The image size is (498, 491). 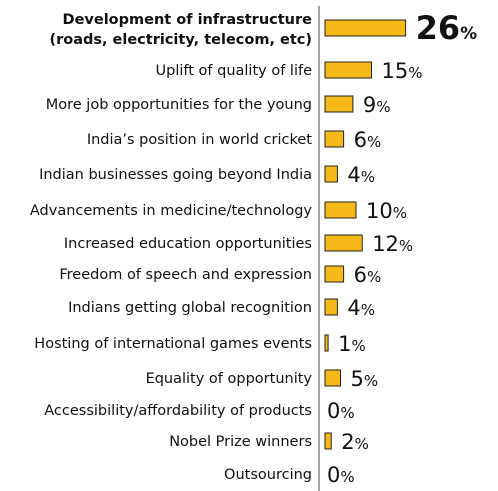 I want to click on category-label: Accessibility/affordability of products, so click(x=178, y=411).